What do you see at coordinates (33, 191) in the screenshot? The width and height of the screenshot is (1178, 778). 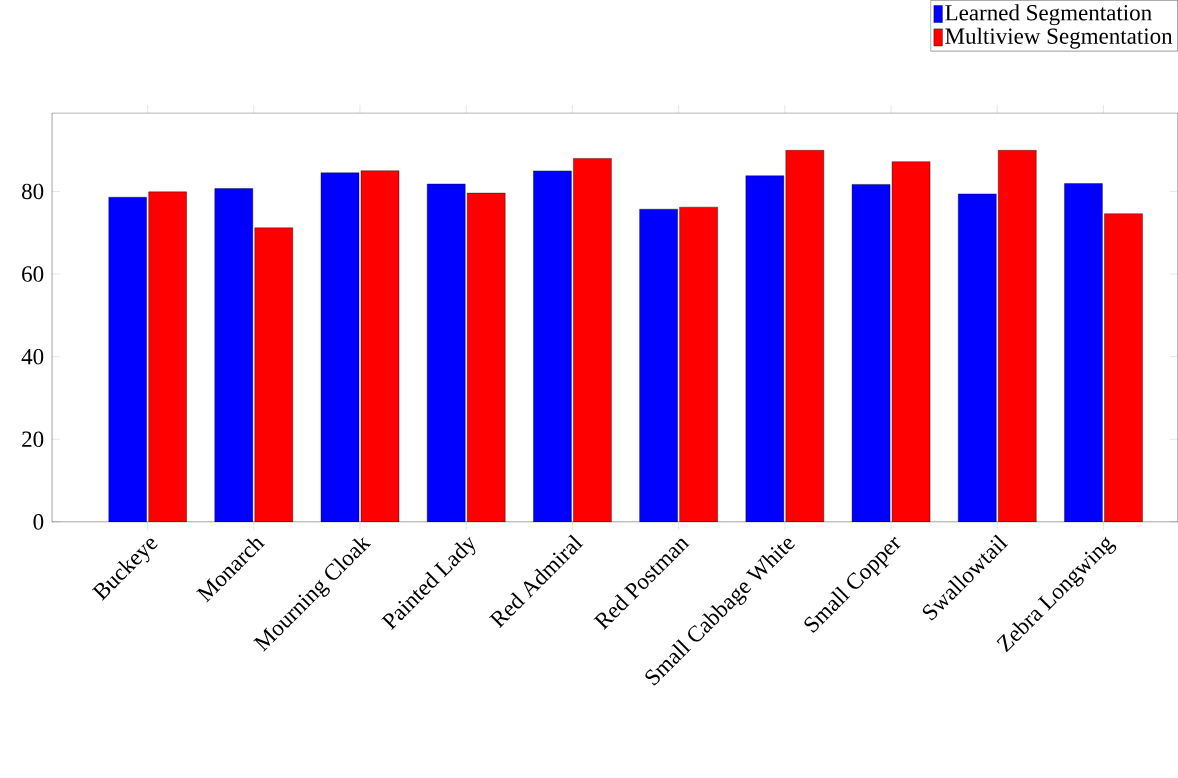 I see `y-tick-label: 80` at bounding box center [33, 191].